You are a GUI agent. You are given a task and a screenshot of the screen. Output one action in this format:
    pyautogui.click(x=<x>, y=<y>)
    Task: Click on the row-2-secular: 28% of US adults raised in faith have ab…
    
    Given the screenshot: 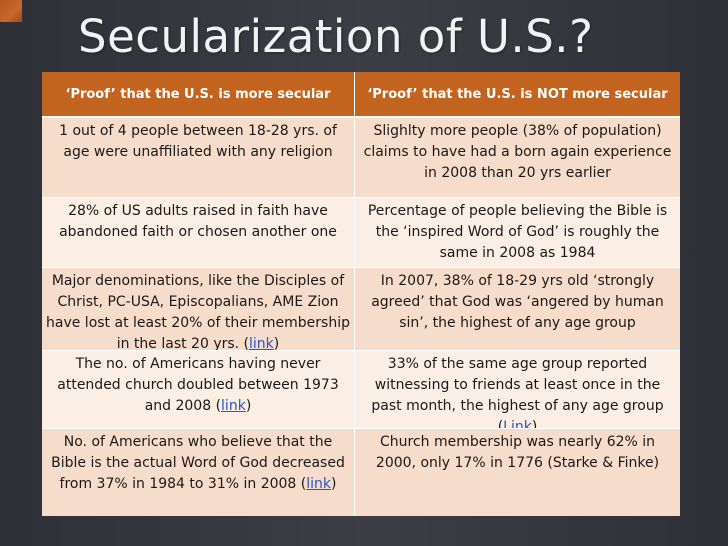 What is the action you would take?
    pyautogui.click(x=198, y=233)
    